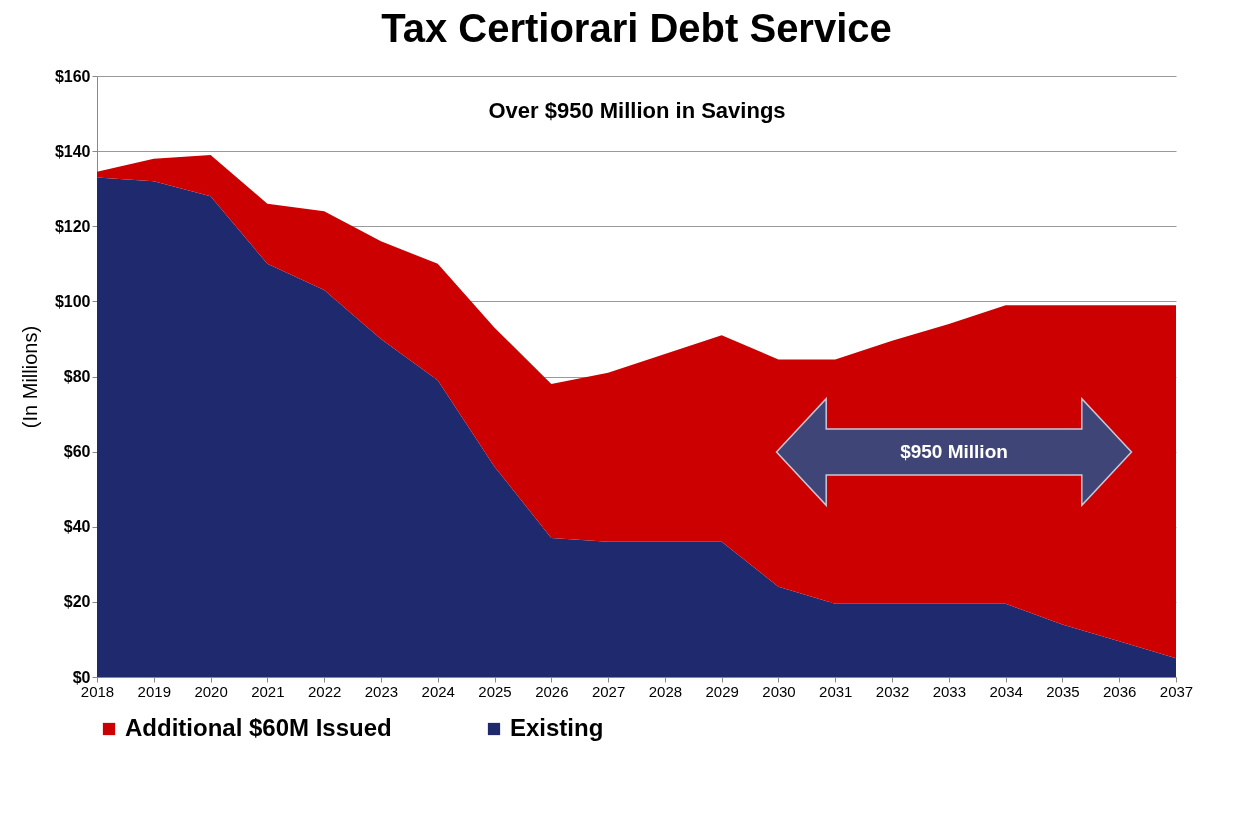 The height and width of the screenshot is (814, 1260). What do you see at coordinates (1120, 691) in the screenshot?
I see `x-tick-label: 2036` at bounding box center [1120, 691].